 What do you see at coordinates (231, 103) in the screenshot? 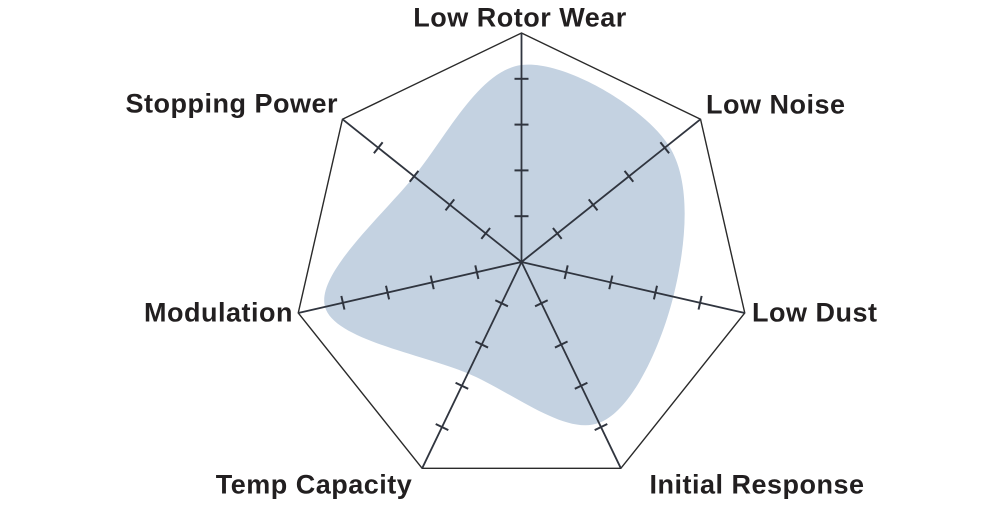
I see `axis-label-stopping-power: Stopping Power` at bounding box center [231, 103].